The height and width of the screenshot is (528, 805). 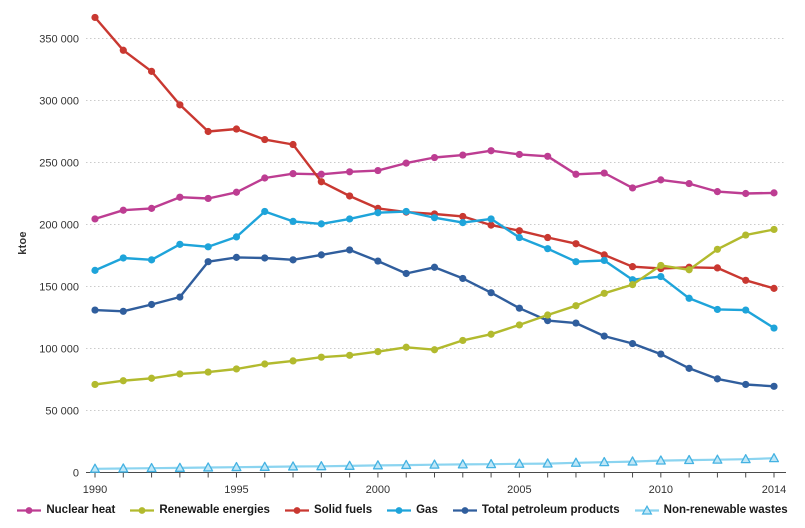 What do you see at coordinates (142, 510) in the screenshot?
I see `renewable-energies-marker-icon` at bounding box center [142, 510].